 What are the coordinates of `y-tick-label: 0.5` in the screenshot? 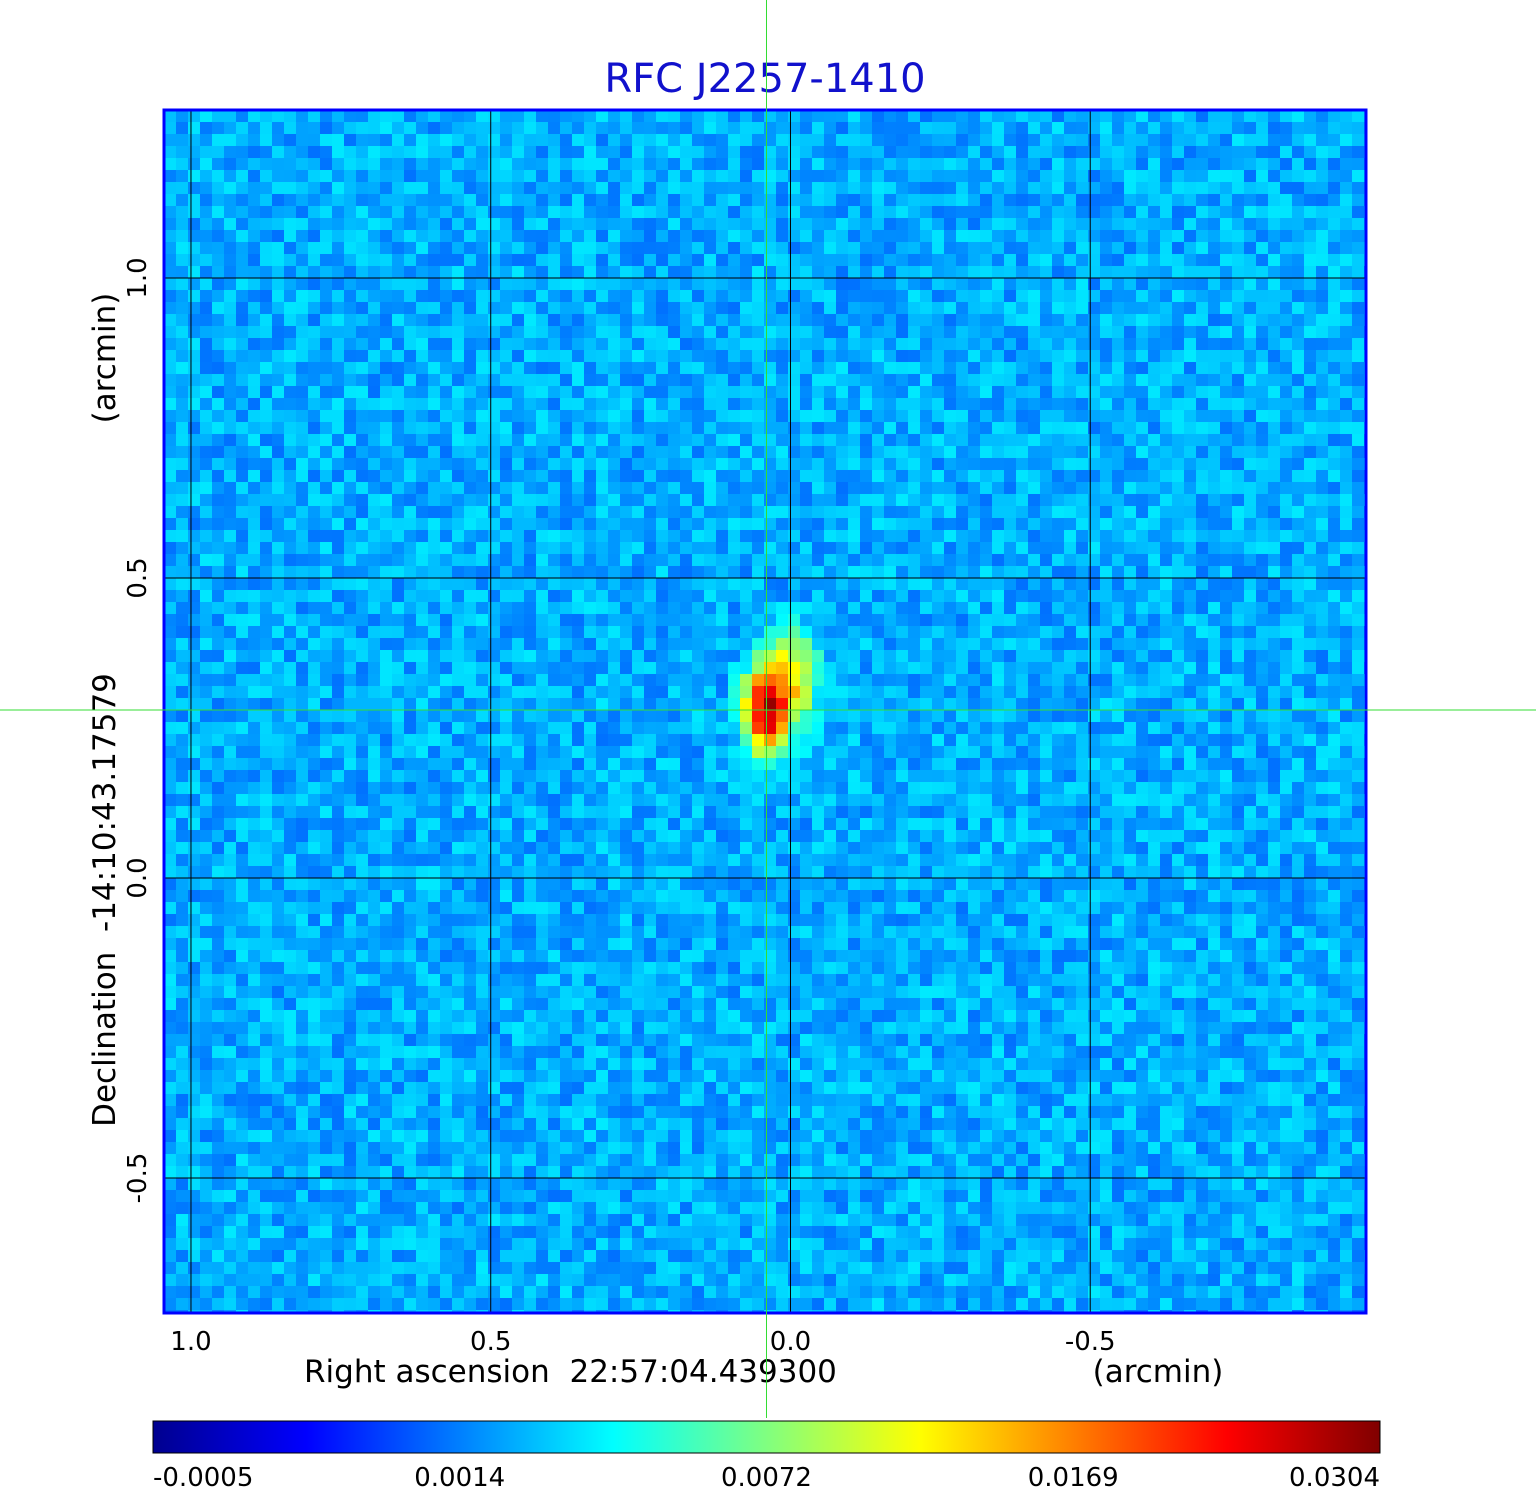 It's located at (138, 577).